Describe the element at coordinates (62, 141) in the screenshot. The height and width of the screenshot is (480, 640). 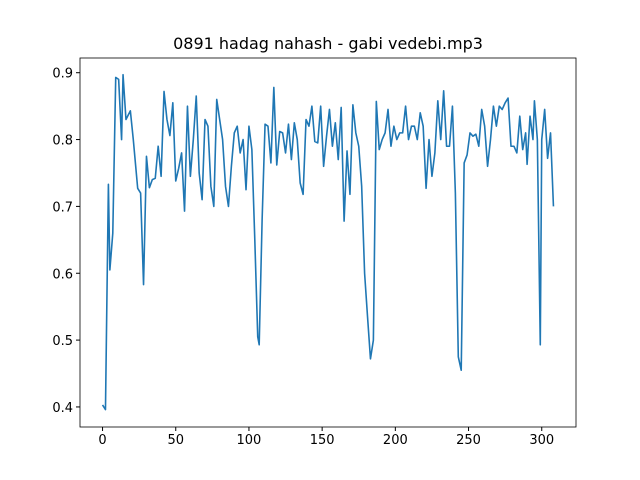
I see `y-tick-label: 0.8` at that location.